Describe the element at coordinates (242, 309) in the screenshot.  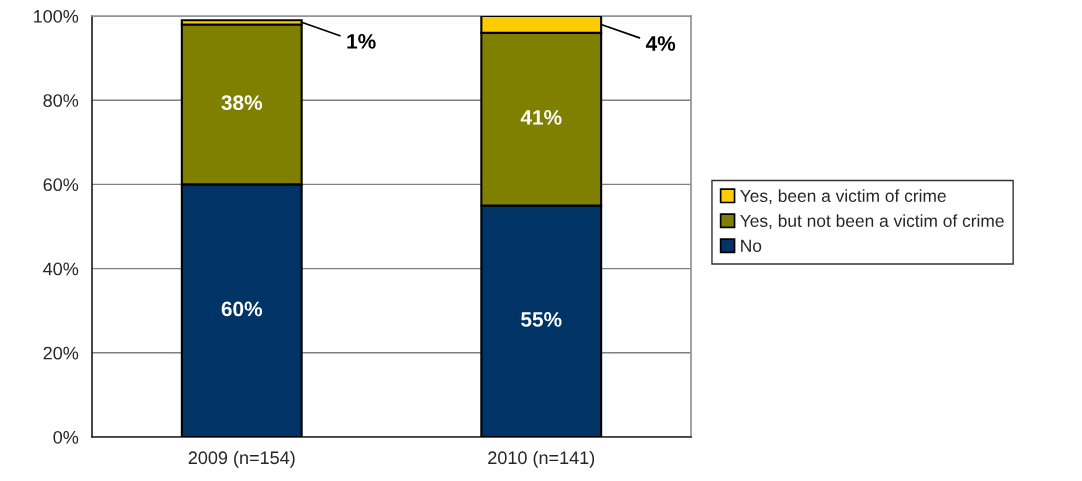
I see `data-label: 60%` at that location.